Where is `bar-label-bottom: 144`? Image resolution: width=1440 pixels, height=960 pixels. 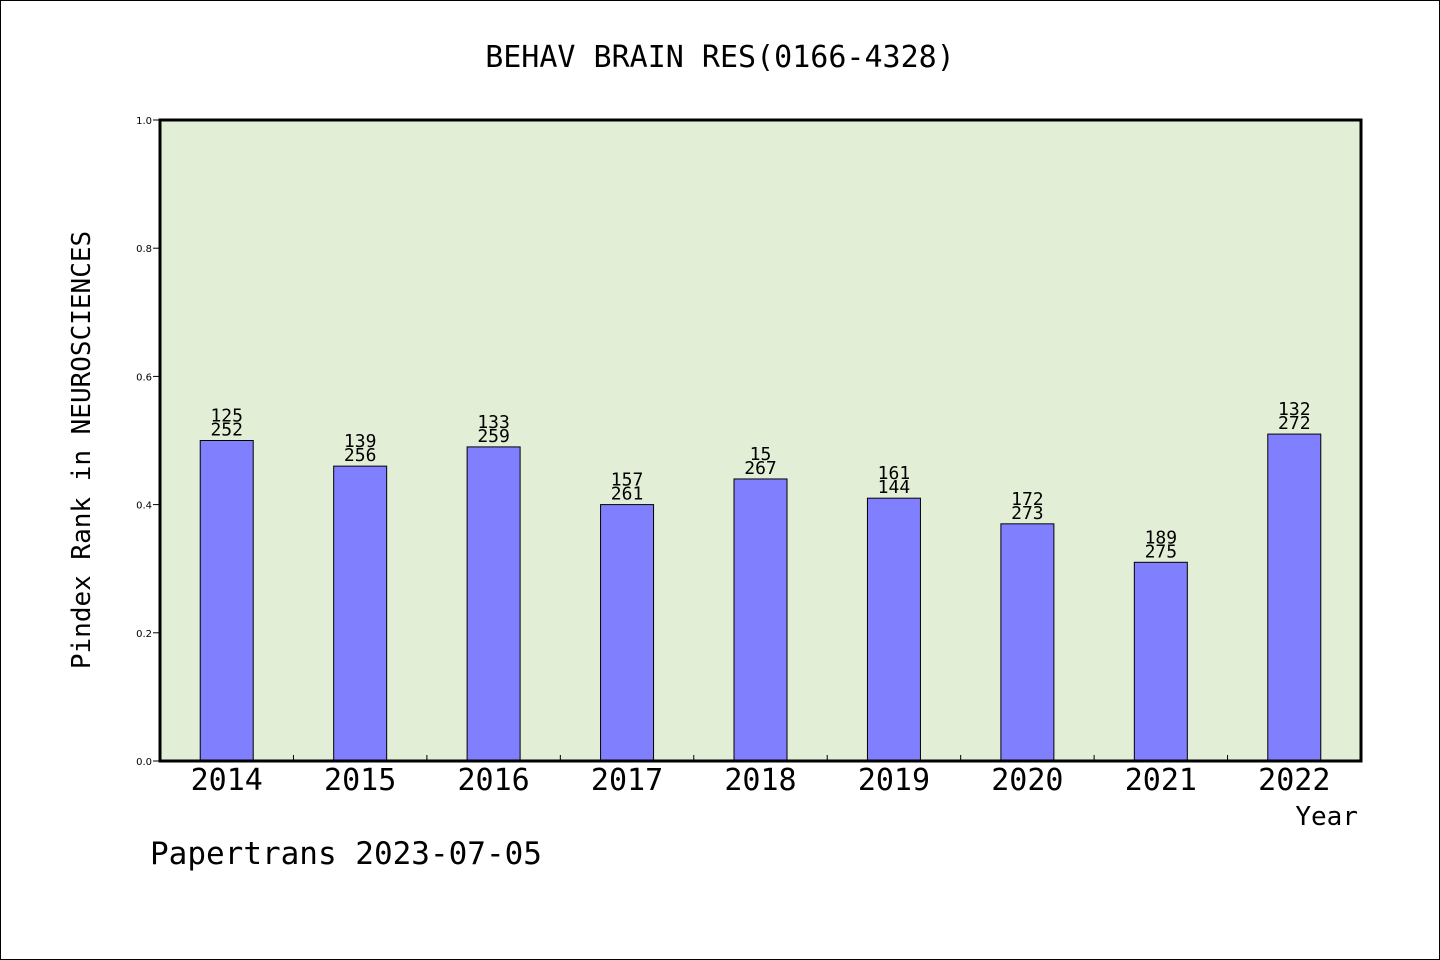
bar-label-bottom: 144 is located at coordinates (894, 487).